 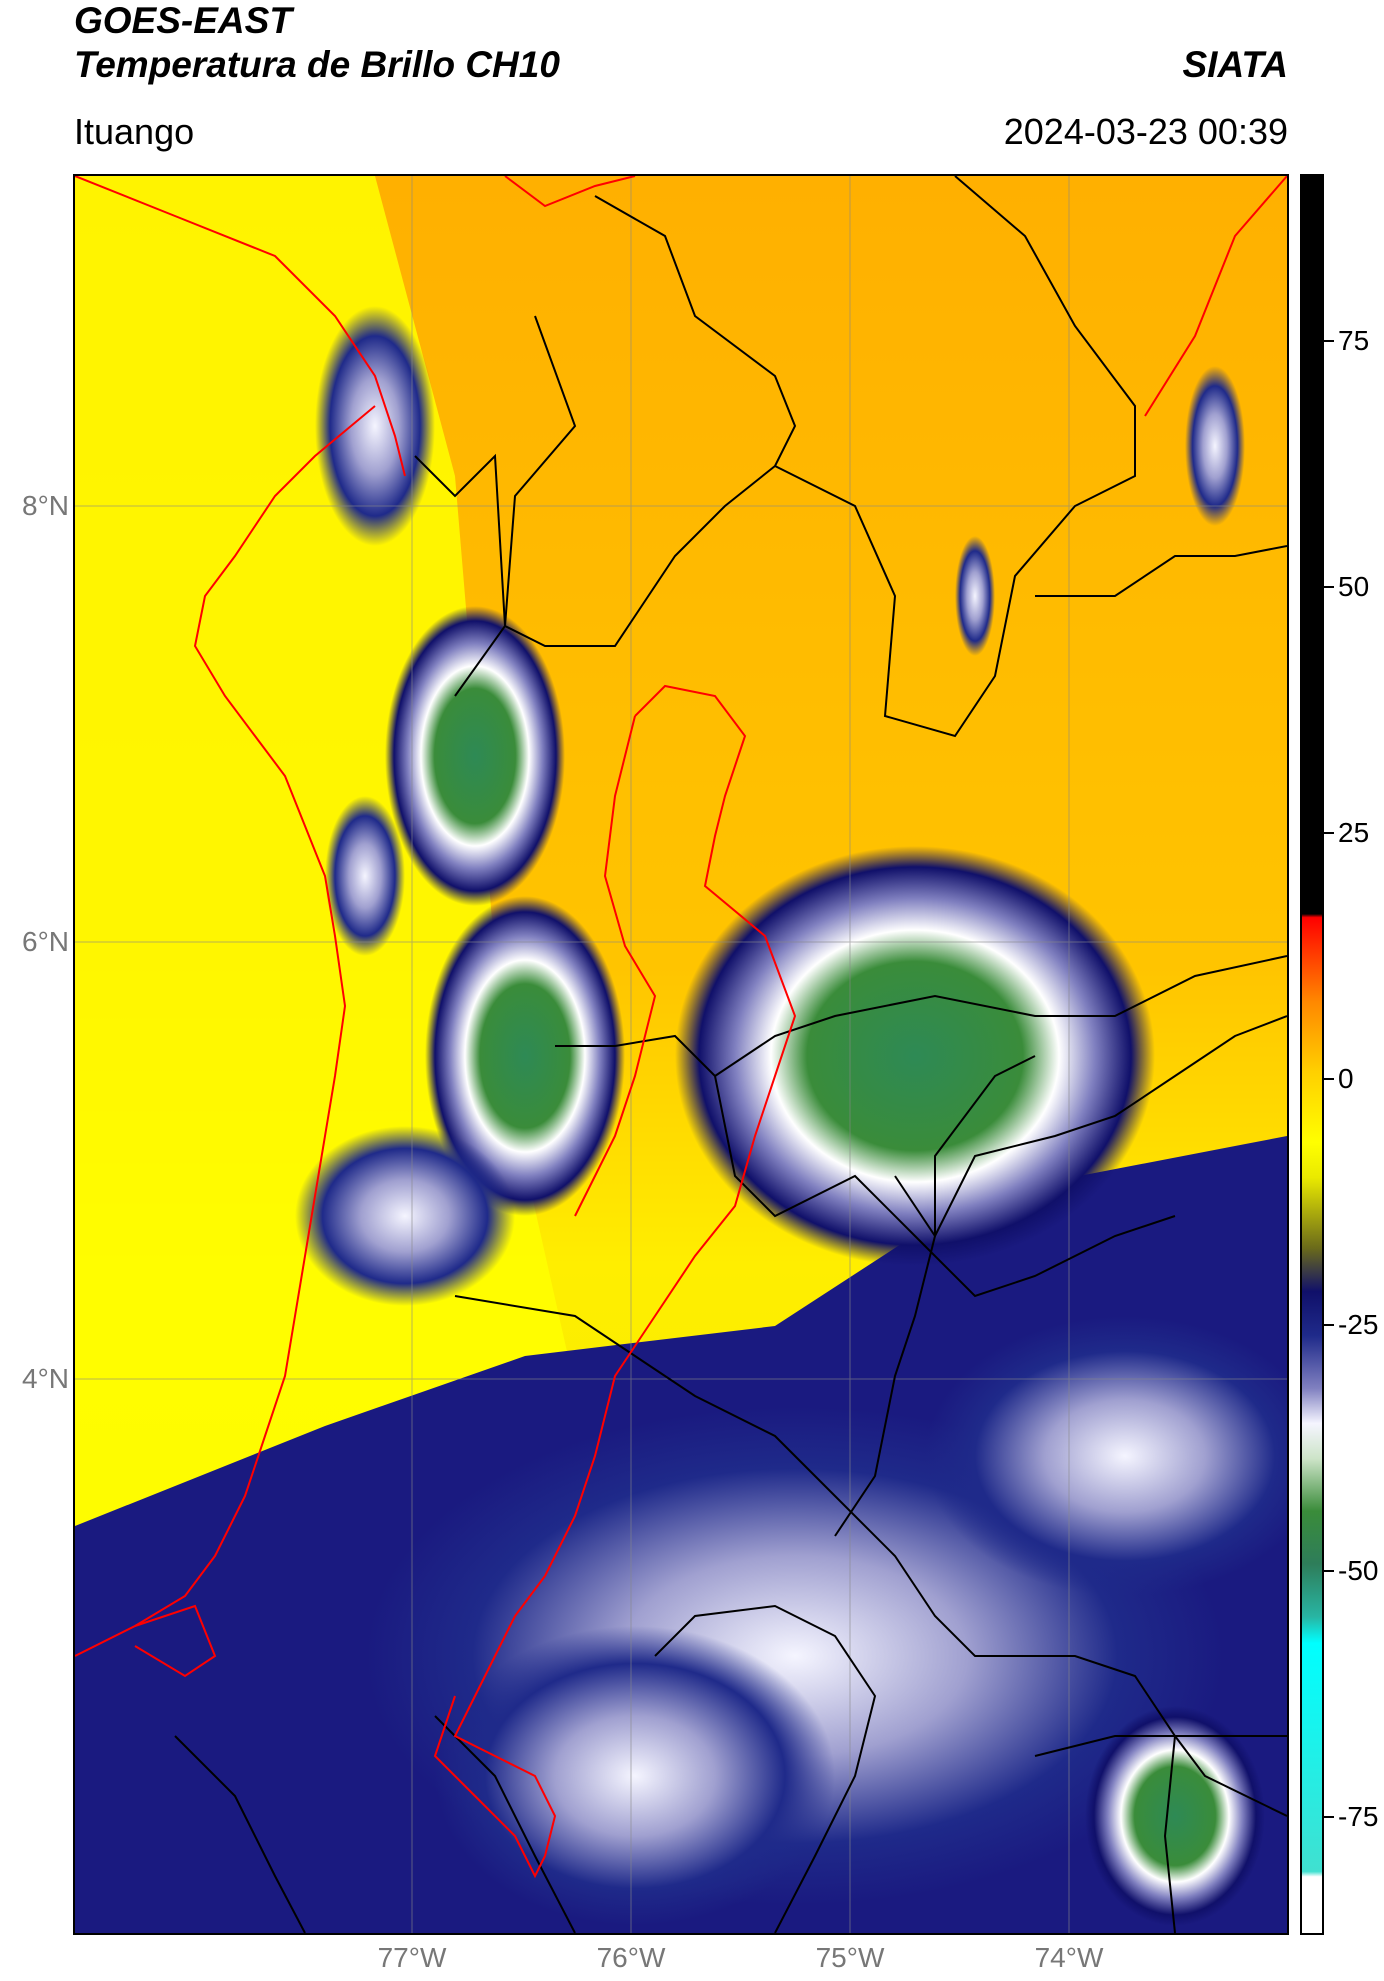 I want to click on colorbar, so click(x=1312, y=1054).